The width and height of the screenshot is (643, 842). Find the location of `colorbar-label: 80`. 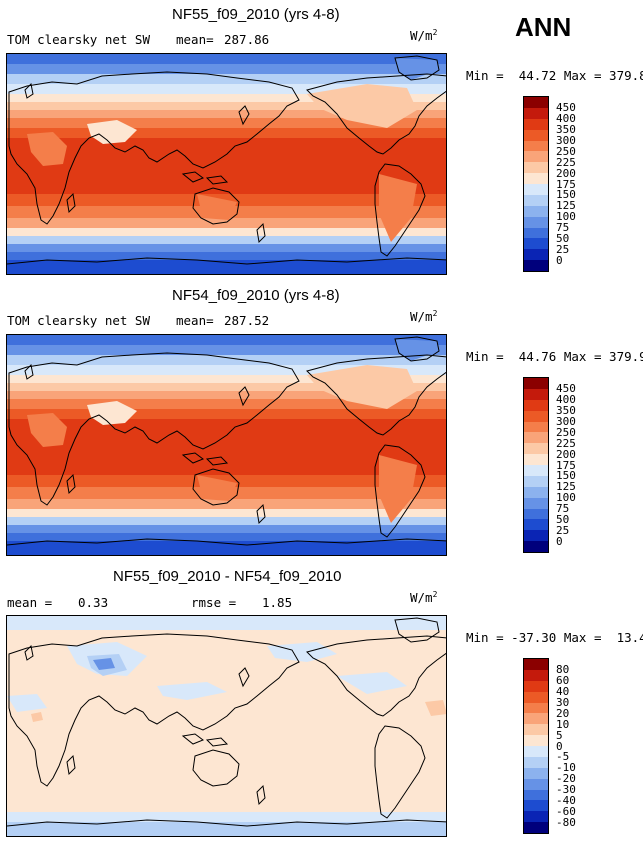

colorbar-label: 80 is located at coordinates (563, 670).